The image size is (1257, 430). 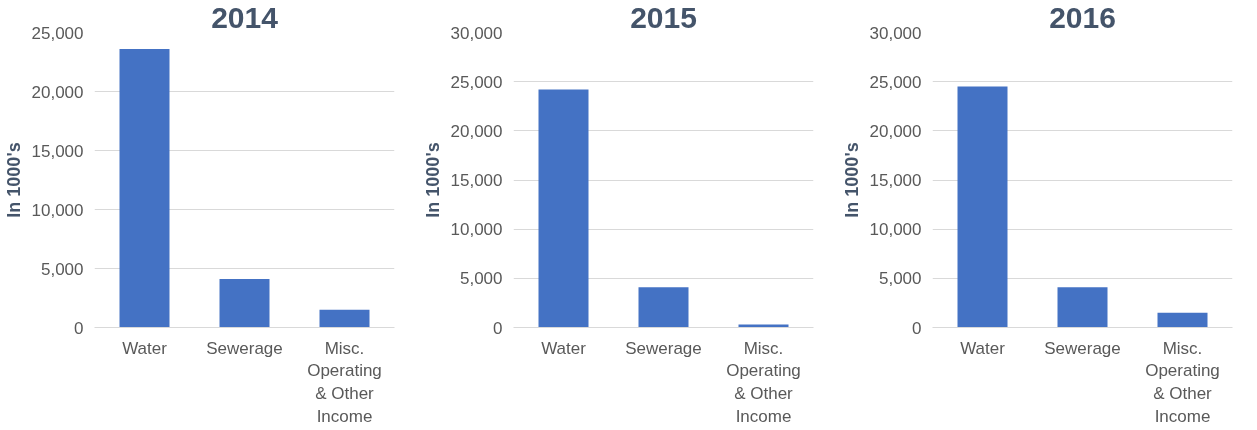 What do you see at coordinates (1082, 17) in the screenshot?
I see `chart-title: 2016` at bounding box center [1082, 17].